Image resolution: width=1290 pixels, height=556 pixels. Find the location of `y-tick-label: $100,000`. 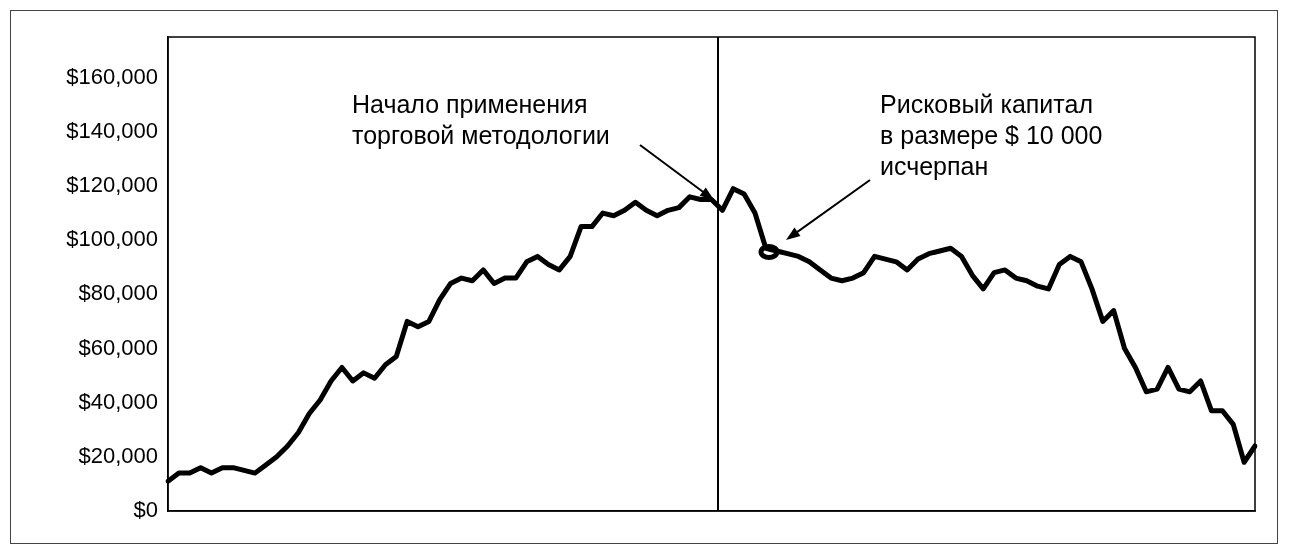

y-tick-label: $100,000 is located at coordinates (112, 239).